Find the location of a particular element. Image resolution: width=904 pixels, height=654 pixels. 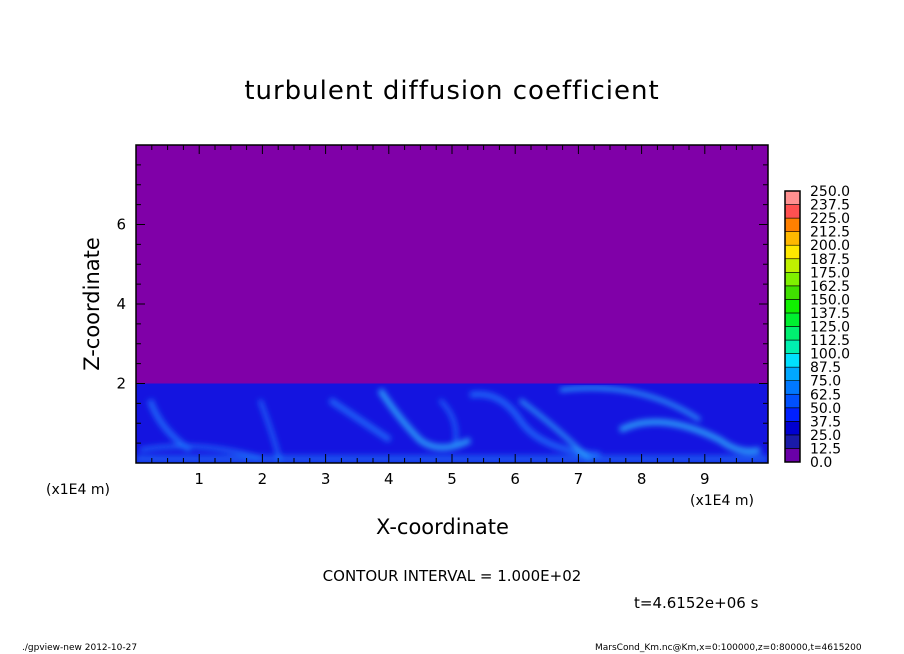

colorbar-label: 237.5 is located at coordinates (830, 206).